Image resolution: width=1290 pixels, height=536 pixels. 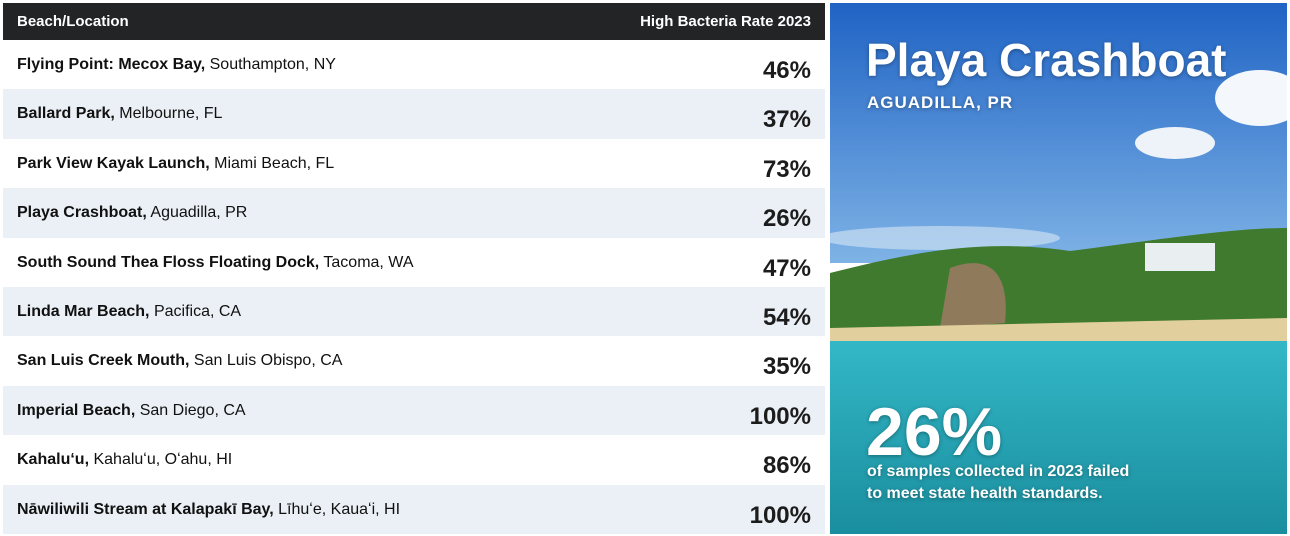 I want to click on beach-name: San Luis Creek Mouth,, so click(x=103, y=361).